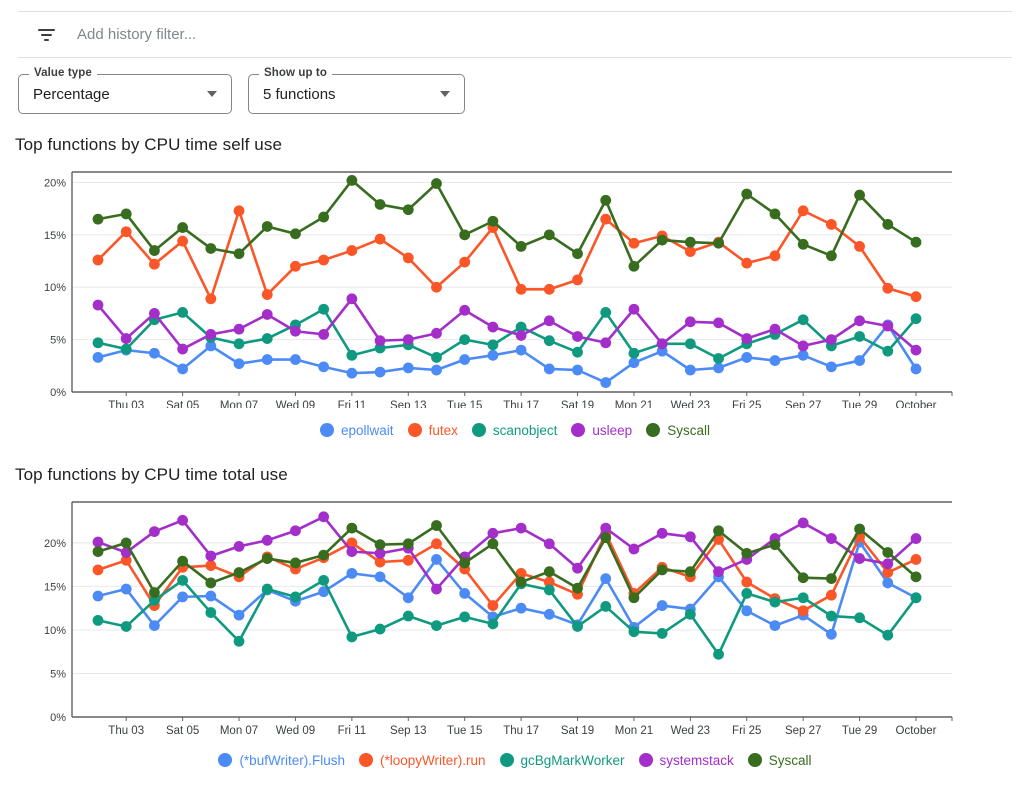  Describe the element at coordinates (601, 430) in the screenshot. I see `legend-item-usleep: usleep` at that location.